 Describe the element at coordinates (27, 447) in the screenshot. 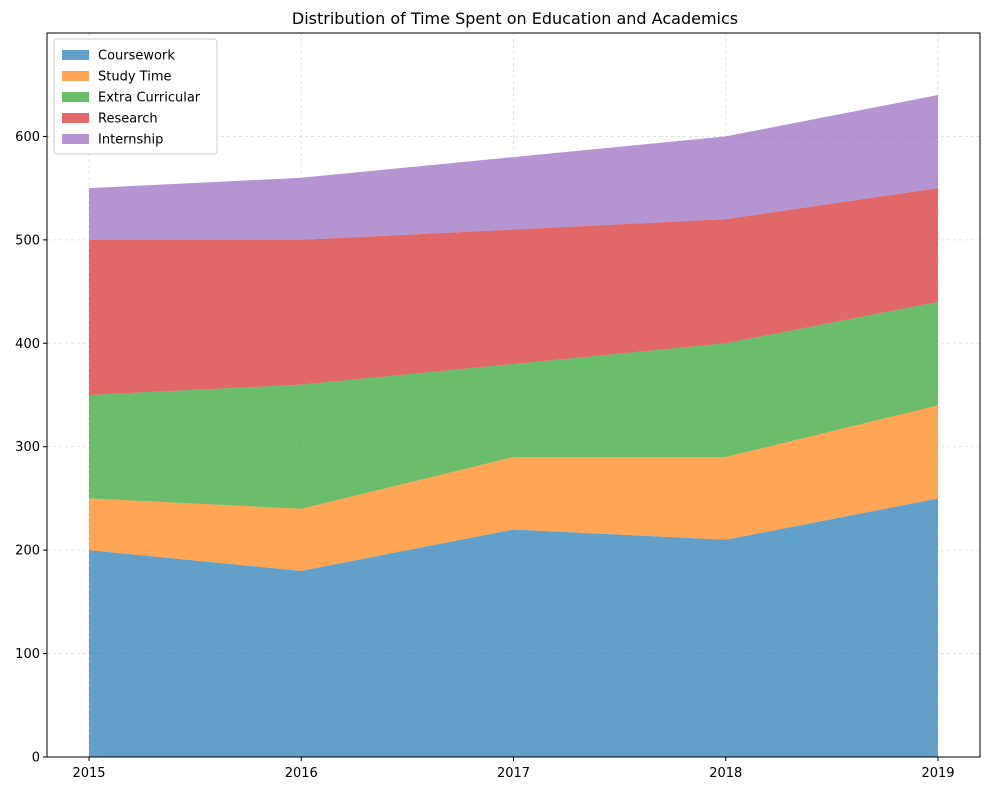

I see `y-tick-label: 300` at that location.